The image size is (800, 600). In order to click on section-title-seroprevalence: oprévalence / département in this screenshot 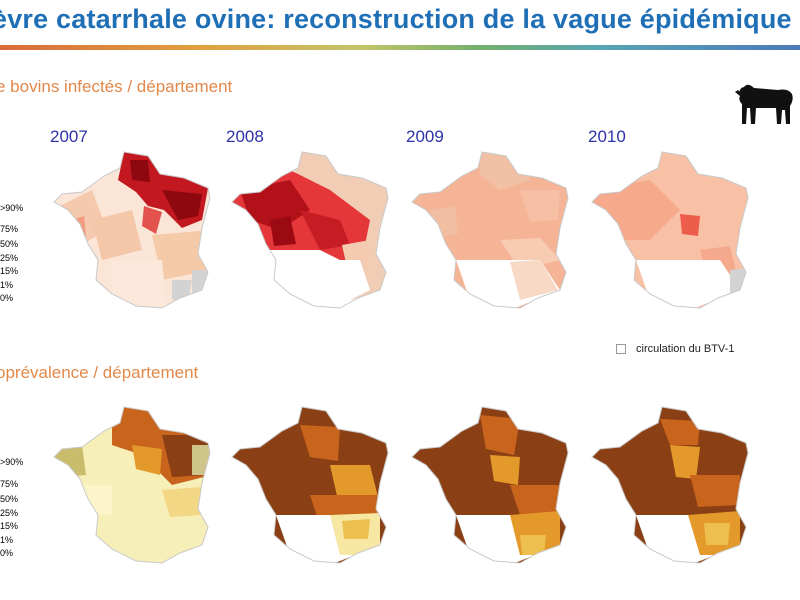, I will do `click(99, 372)`.